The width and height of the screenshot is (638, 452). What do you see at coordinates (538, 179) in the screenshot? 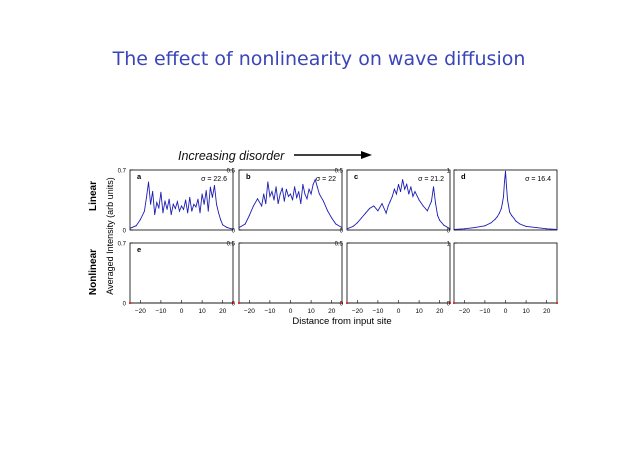
I see `sigma-label: σ = 16.4` at bounding box center [538, 179].